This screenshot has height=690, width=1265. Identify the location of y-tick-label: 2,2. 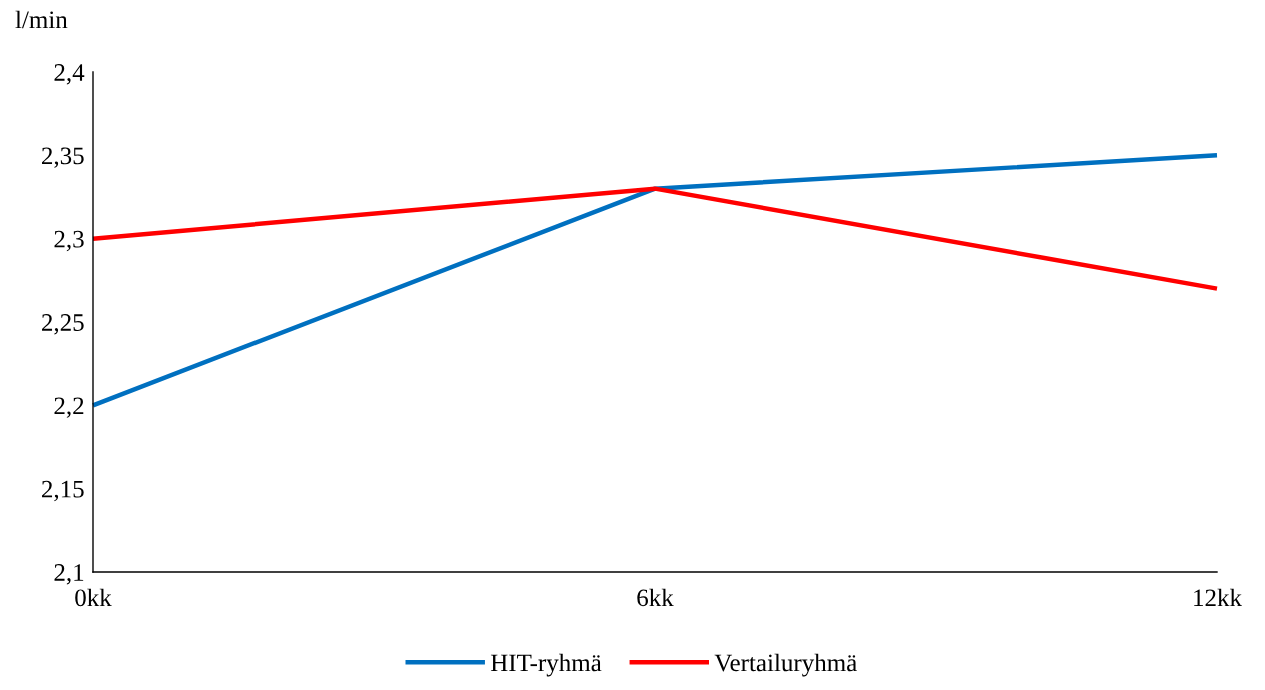
(69, 407).